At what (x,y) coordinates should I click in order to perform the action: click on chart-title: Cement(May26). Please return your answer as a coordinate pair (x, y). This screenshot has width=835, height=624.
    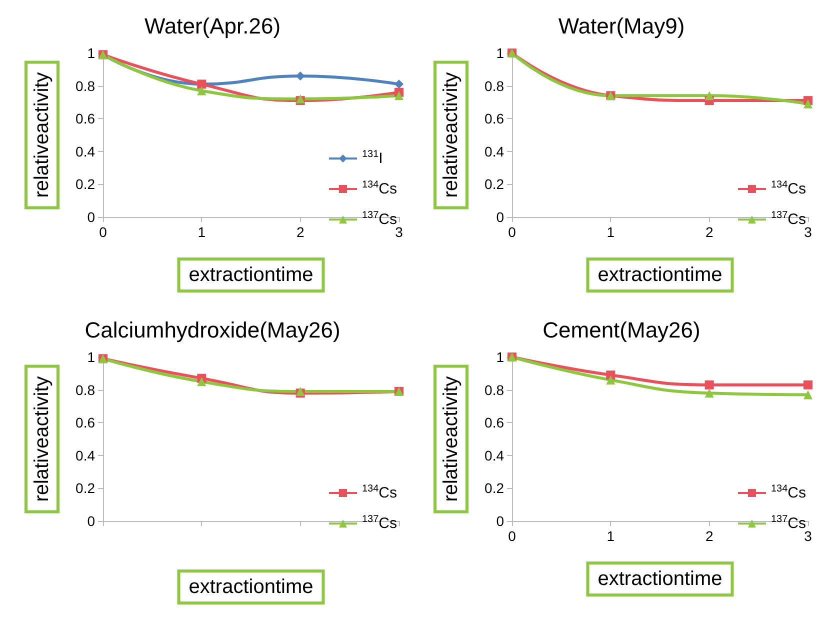
    Looking at the image, I should click on (621, 330).